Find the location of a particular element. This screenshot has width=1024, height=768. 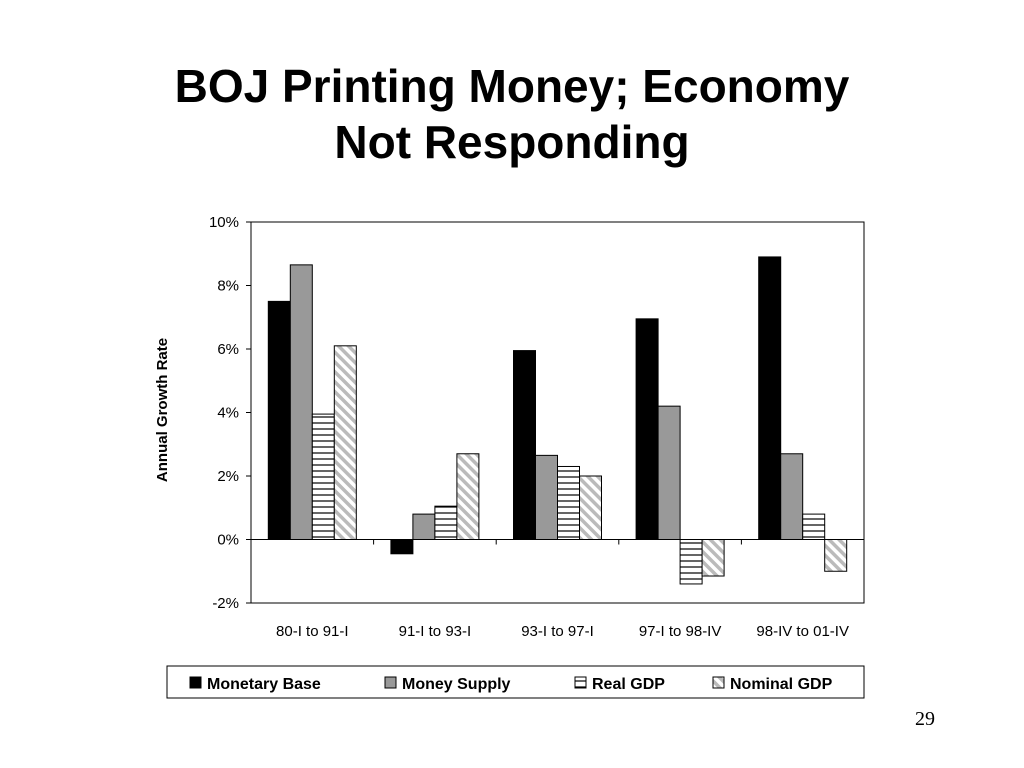

y-tick-label: 4% is located at coordinates (228, 413).